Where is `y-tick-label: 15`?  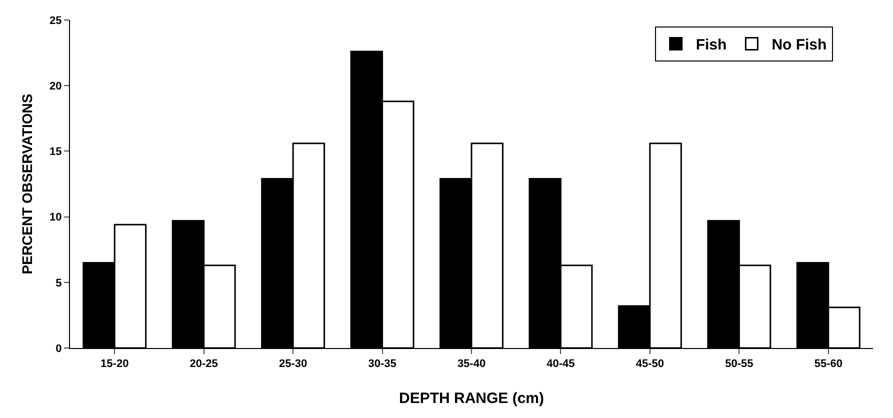
y-tick-label: 15 is located at coordinates (56, 152).